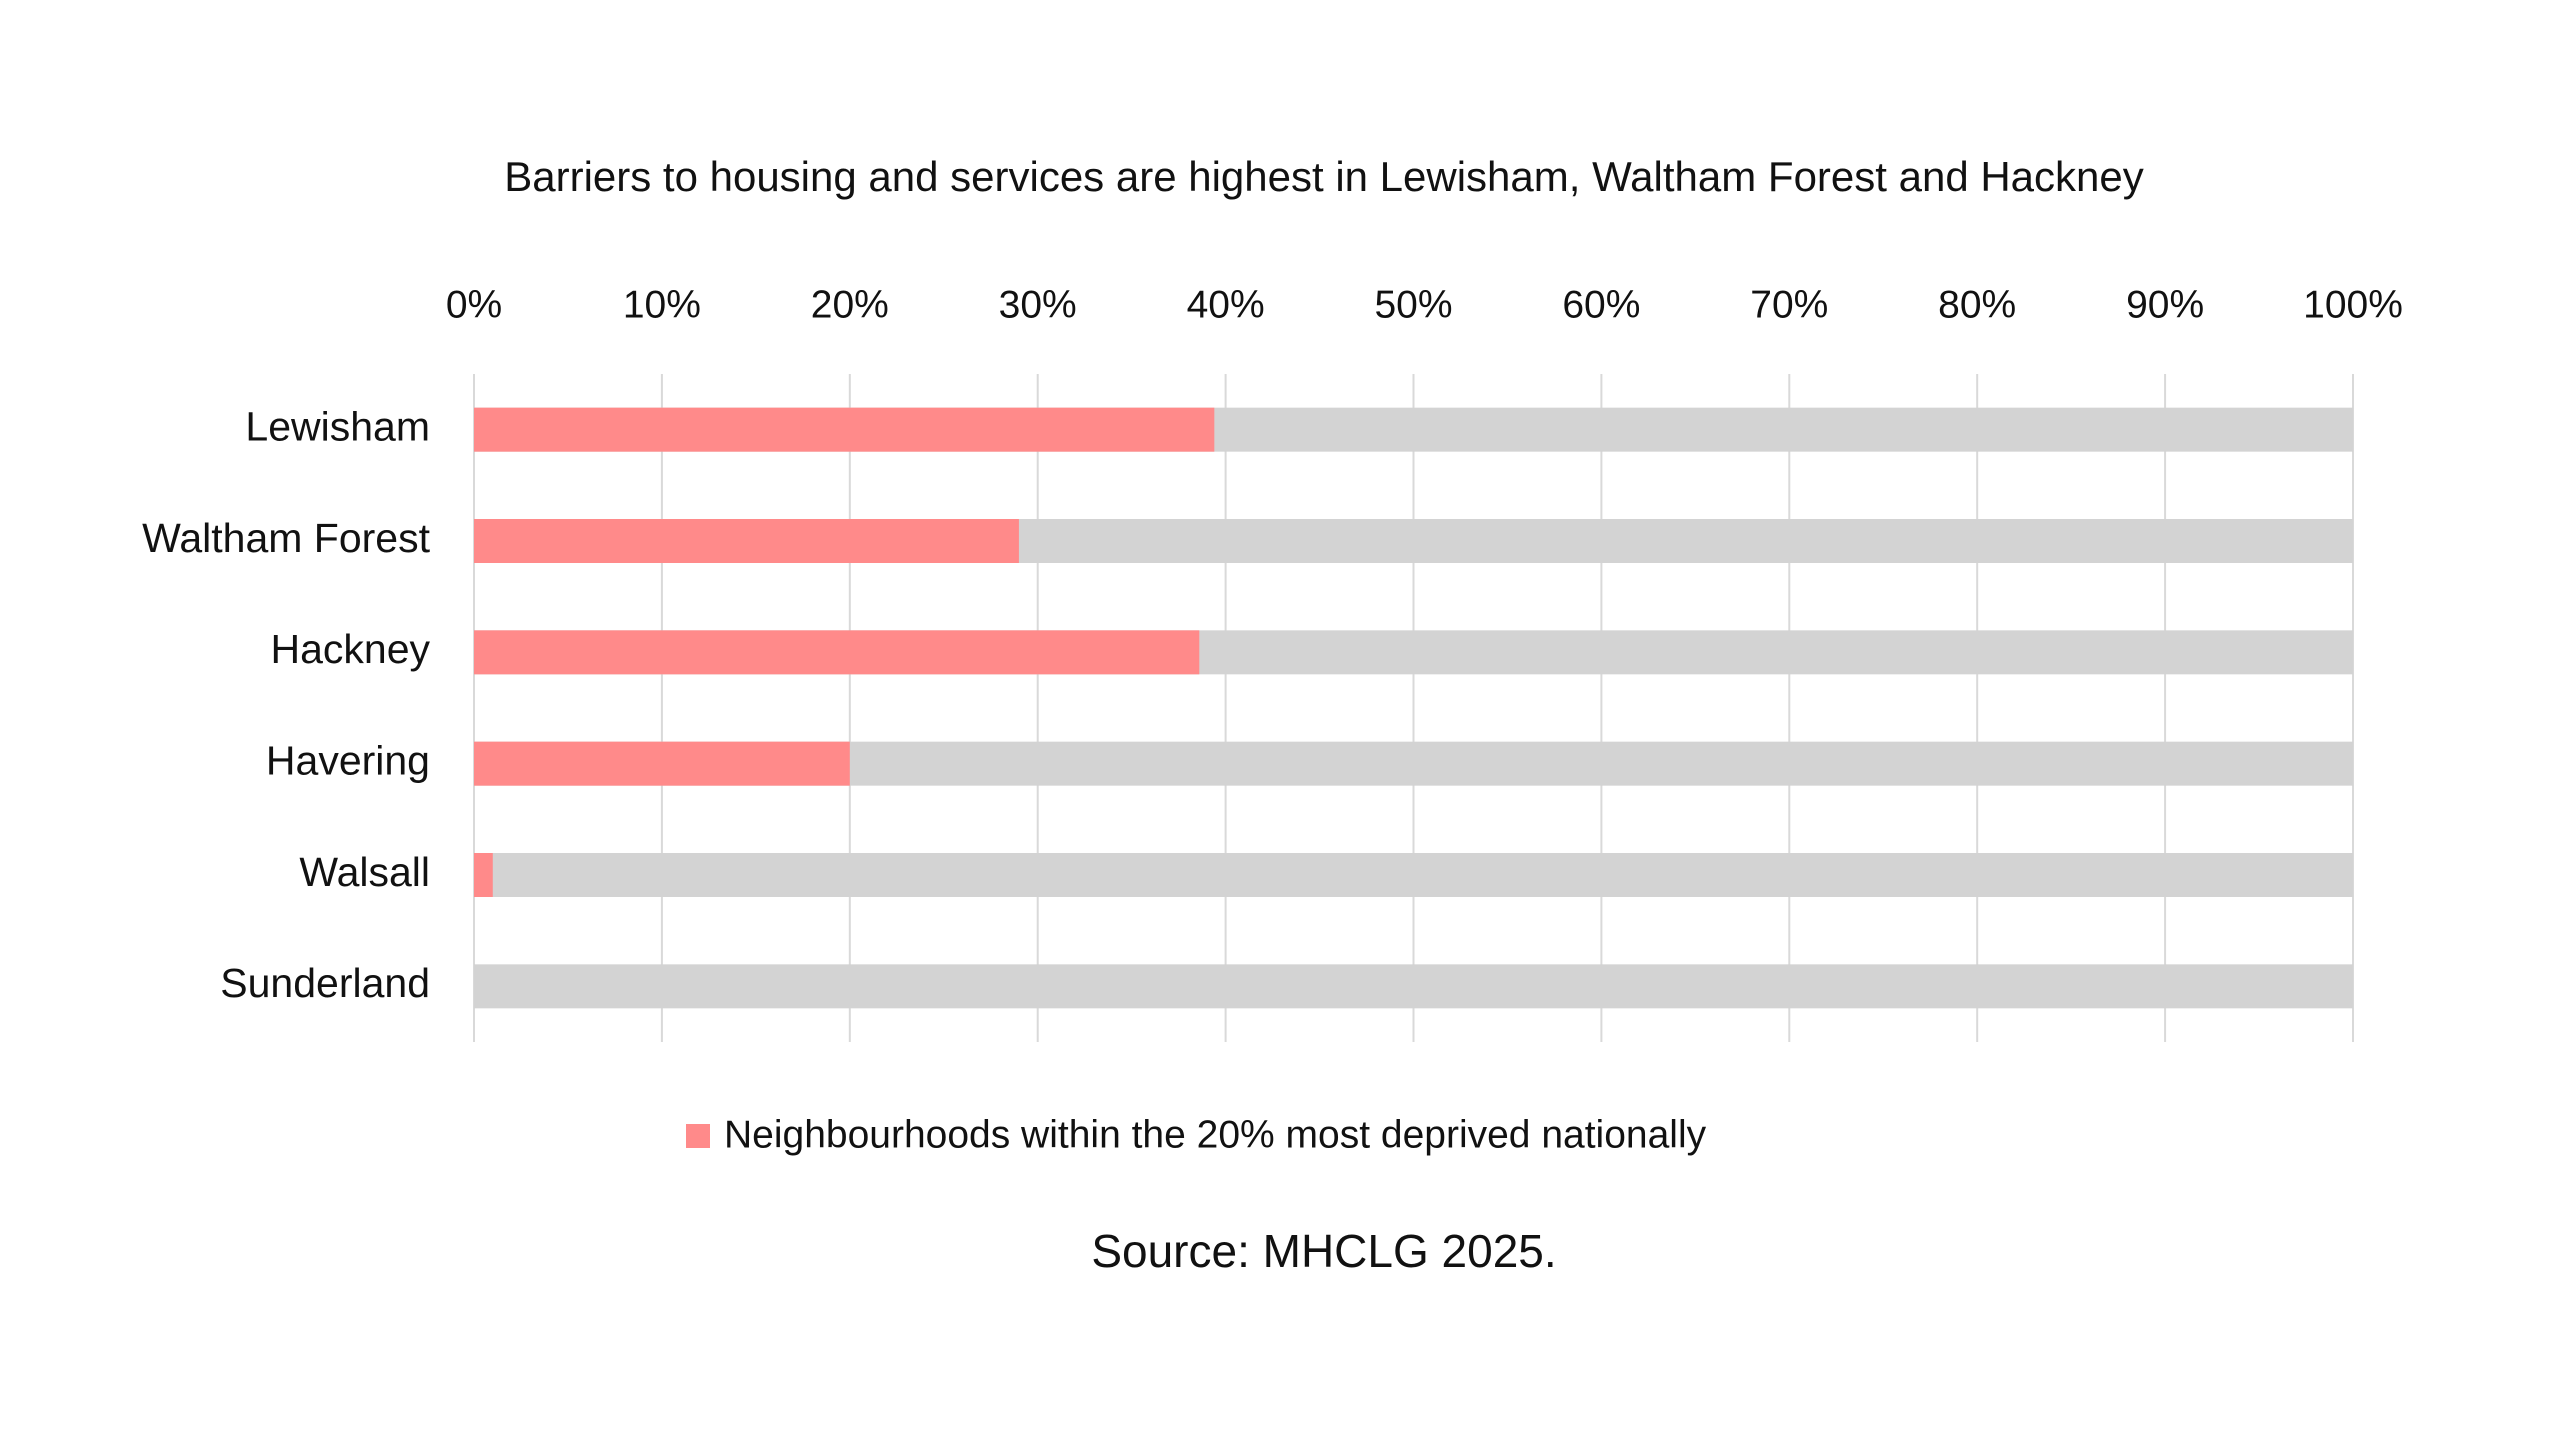  Describe the element at coordinates (662, 304) in the screenshot. I see `x-tick-label: 10%` at that location.